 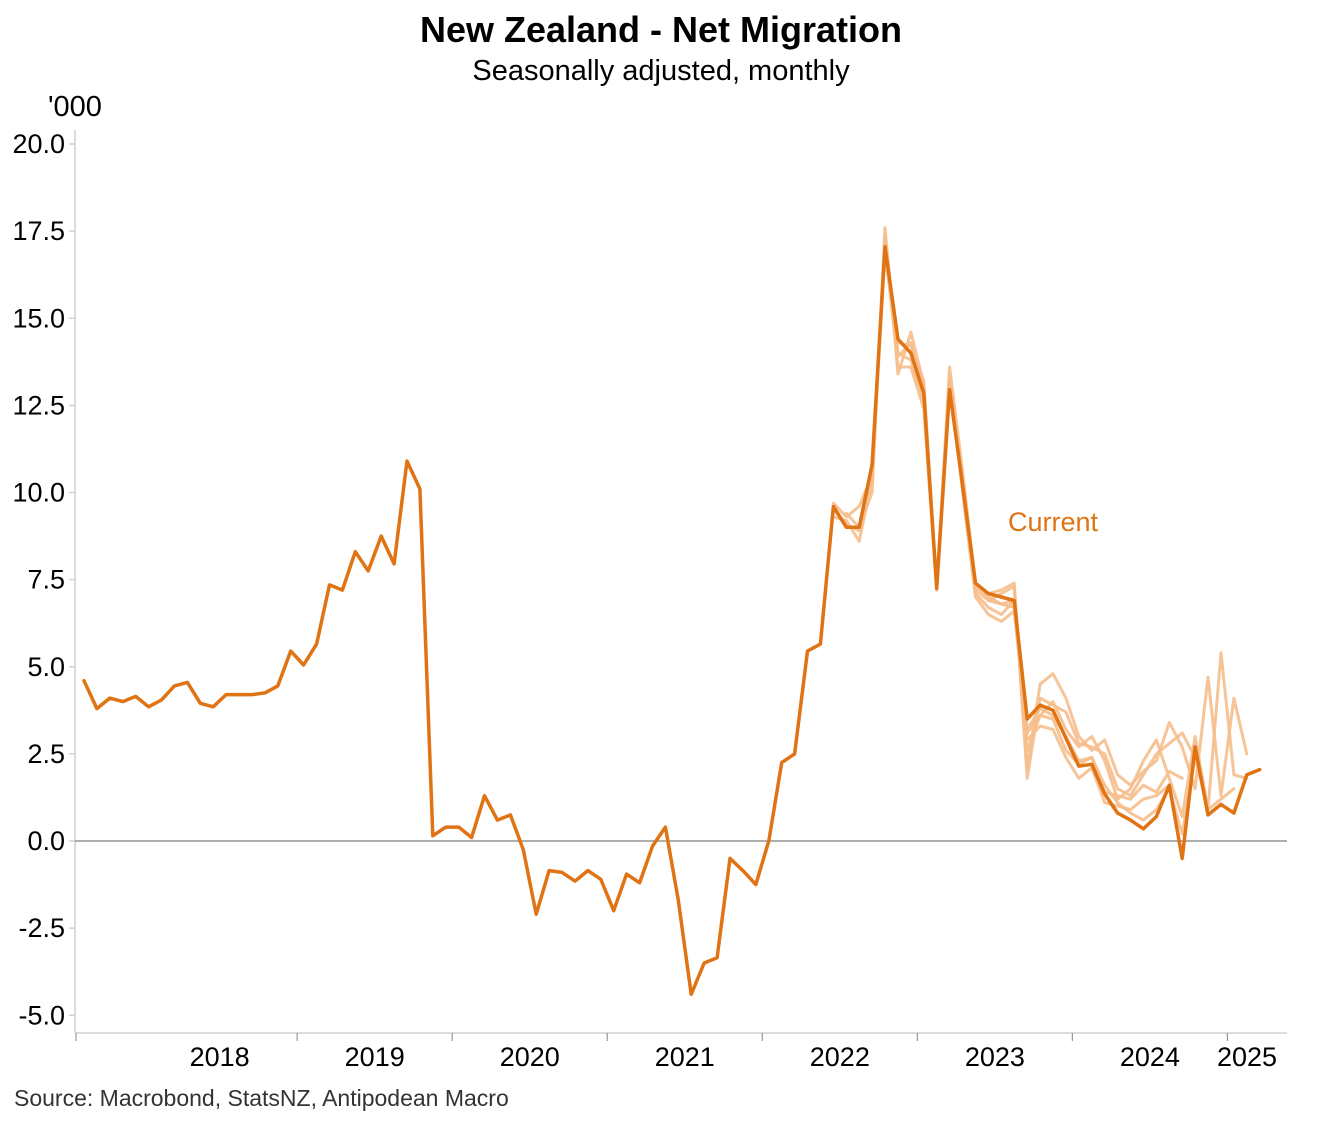 I want to click on y-tick-label: -2.5, so click(x=41, y=928).